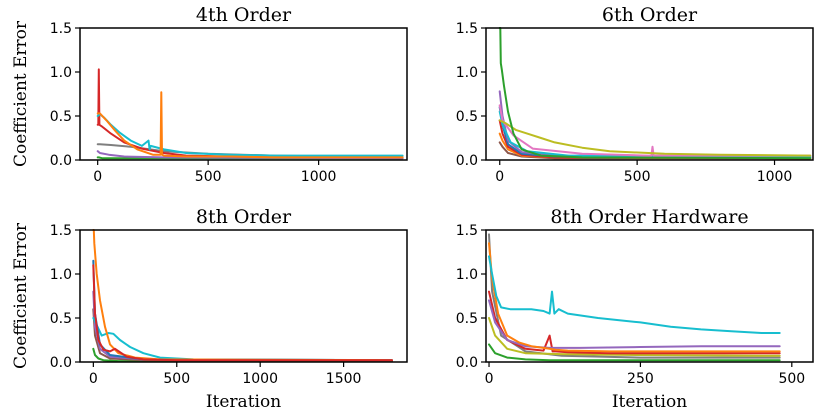 This screenshot has height=415, width=830. What do you see at coordinates (649, 217) in the screenshot?
I see `chart-title: 8th Order Hardware` at bounding box center [649, 217].